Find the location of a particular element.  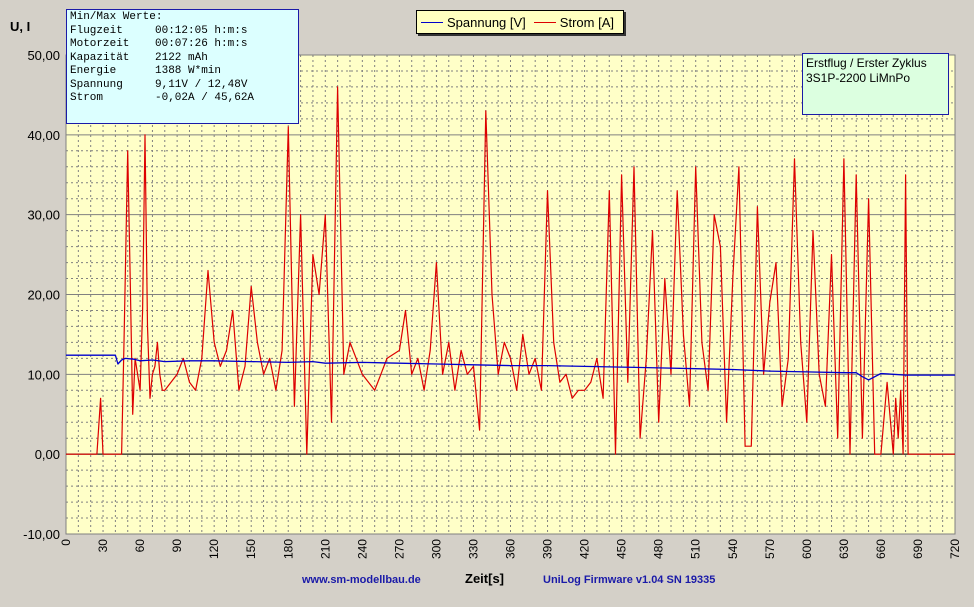

info-row-kapazitaet: Kapazität 2122 mAh is located at coordinates (182, 59).